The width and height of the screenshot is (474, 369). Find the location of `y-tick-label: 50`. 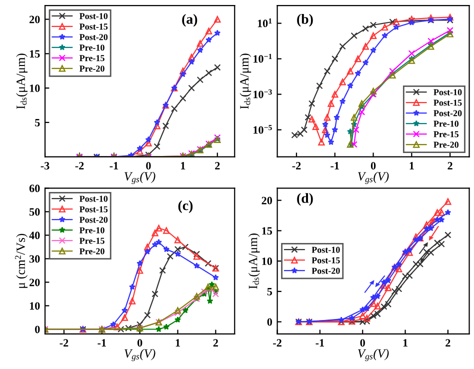

y-tick-label: 50 is located at coordinates (35, 212).